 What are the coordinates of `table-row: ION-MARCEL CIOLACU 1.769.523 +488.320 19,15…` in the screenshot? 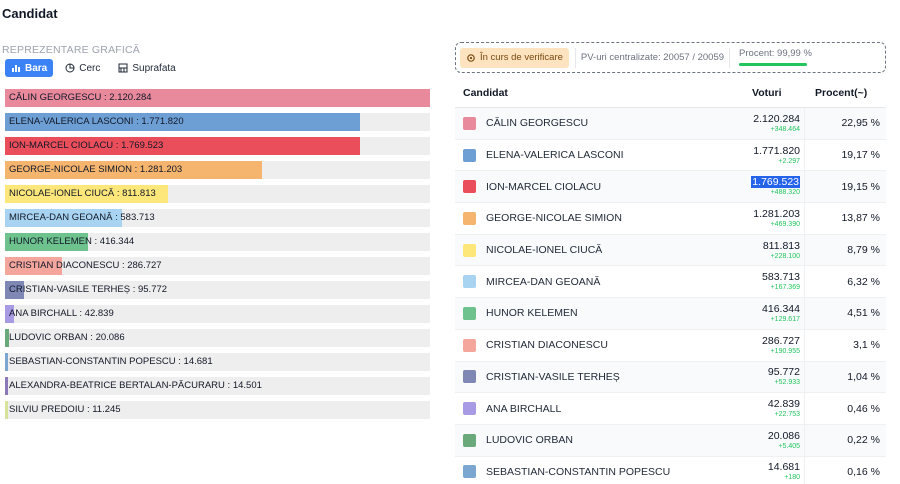 It's located at (670, 187).